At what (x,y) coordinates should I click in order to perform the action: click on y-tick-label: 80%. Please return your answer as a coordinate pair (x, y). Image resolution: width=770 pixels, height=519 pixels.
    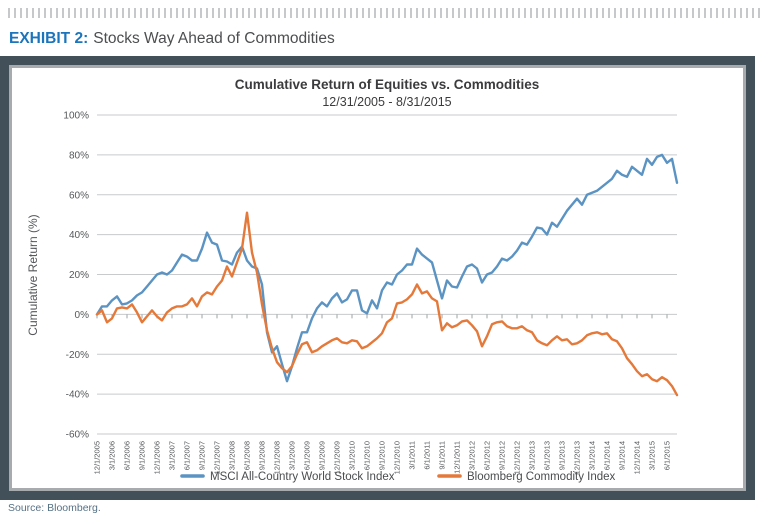
    Looking at the image, I should click on (79, 155).